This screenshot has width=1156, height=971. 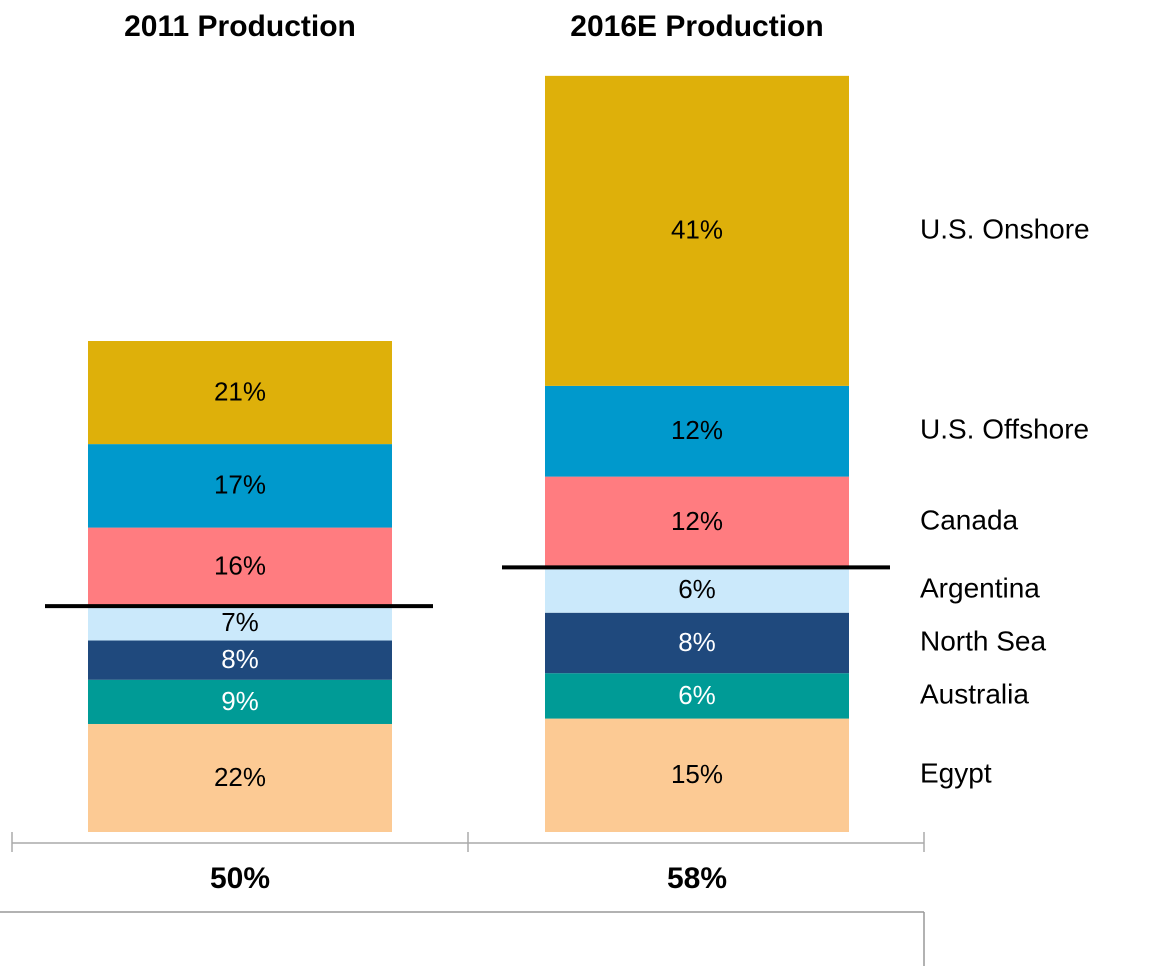 What do you see at coordinates (983, 640) in the screenshot?
I see `legend-label: North Sea` at bounding box center [983, 640].